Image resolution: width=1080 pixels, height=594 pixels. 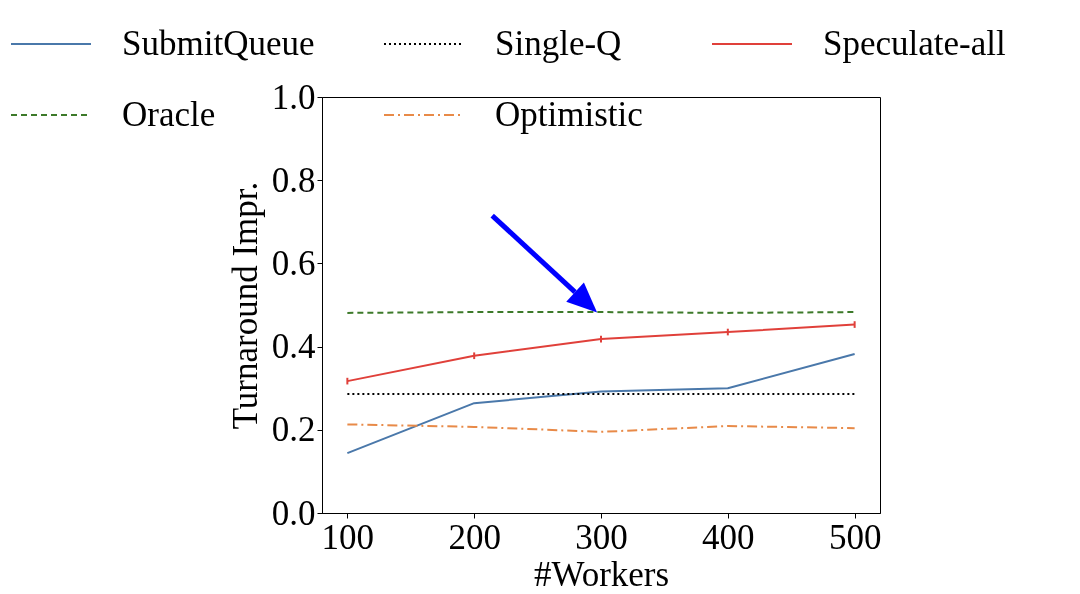 What do you see at coordinates (293, 347) in the screenshot?
I see `y-tick-label: 0.4` at bounding box center [293, 347].